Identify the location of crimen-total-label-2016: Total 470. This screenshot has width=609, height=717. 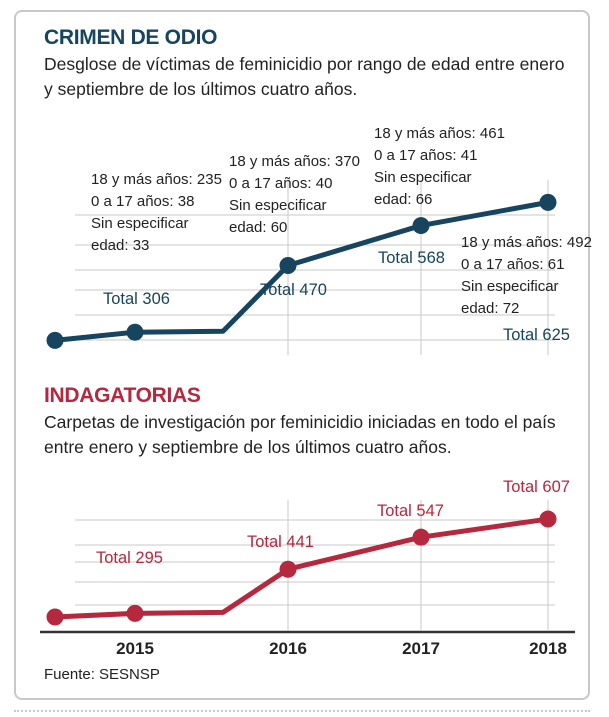
(293, 290).